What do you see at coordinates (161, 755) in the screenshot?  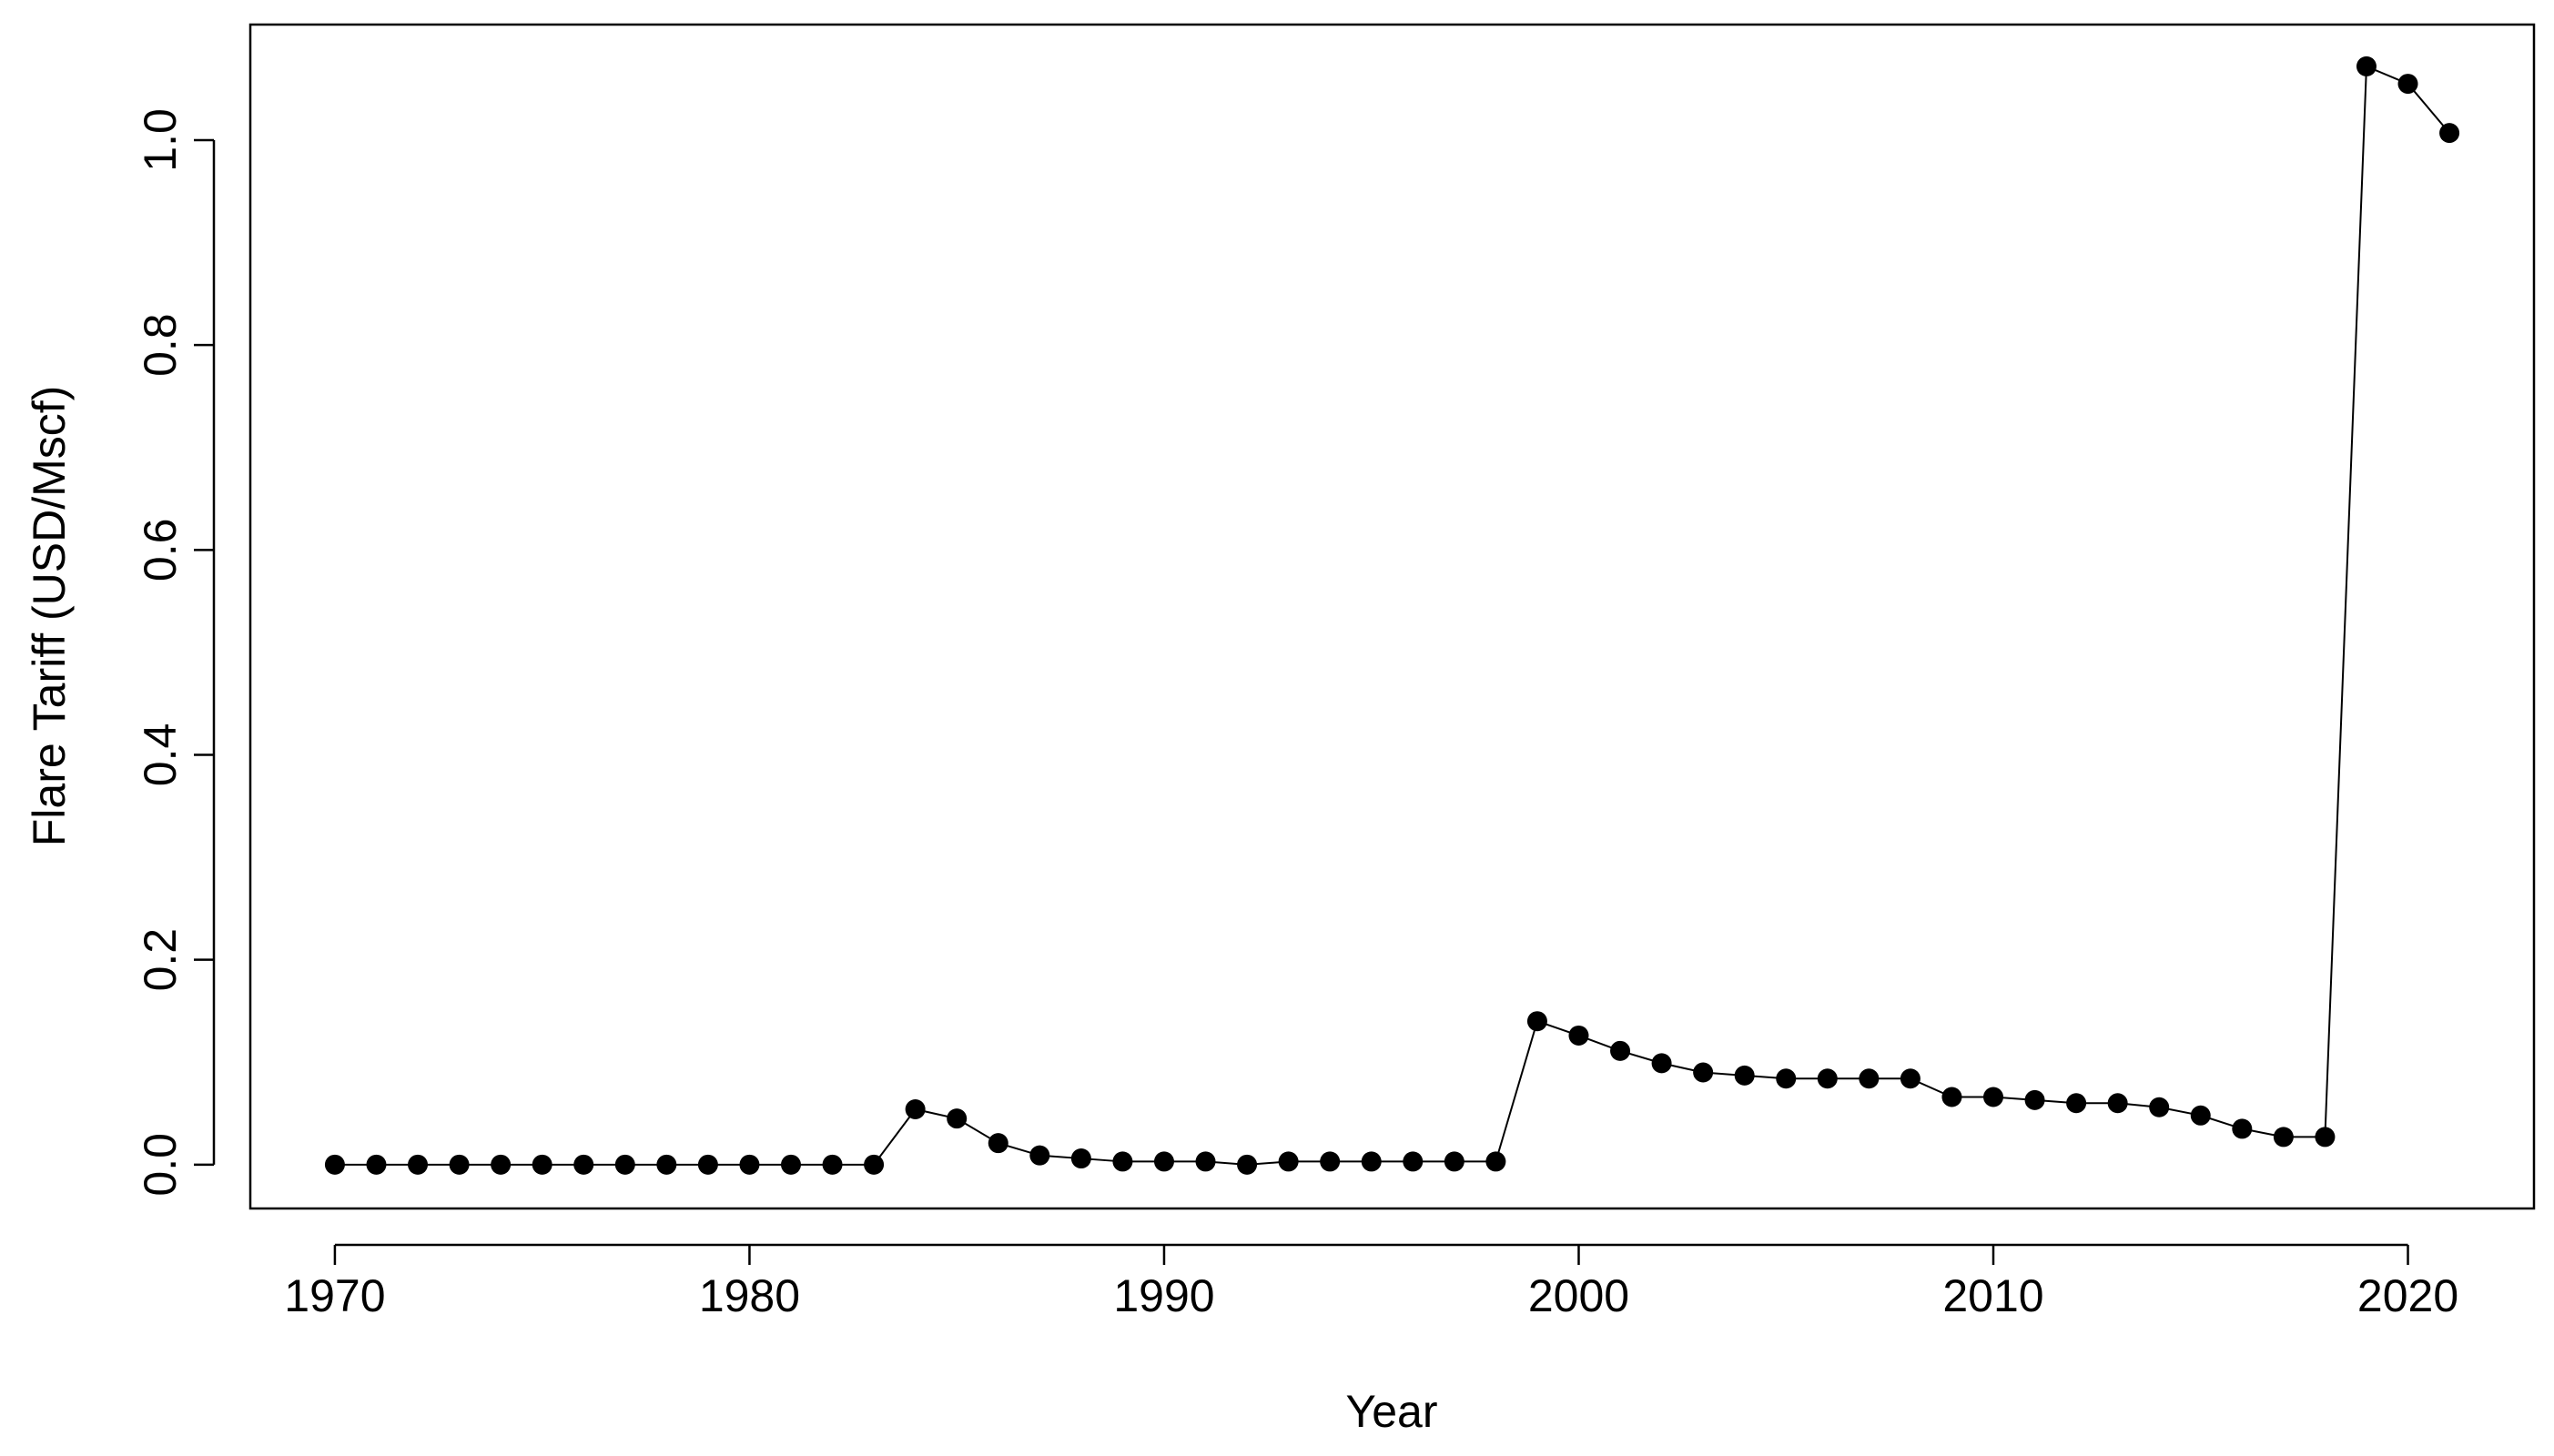 I see `y-tick-label: 0.4` at bounding box center [161, 755].